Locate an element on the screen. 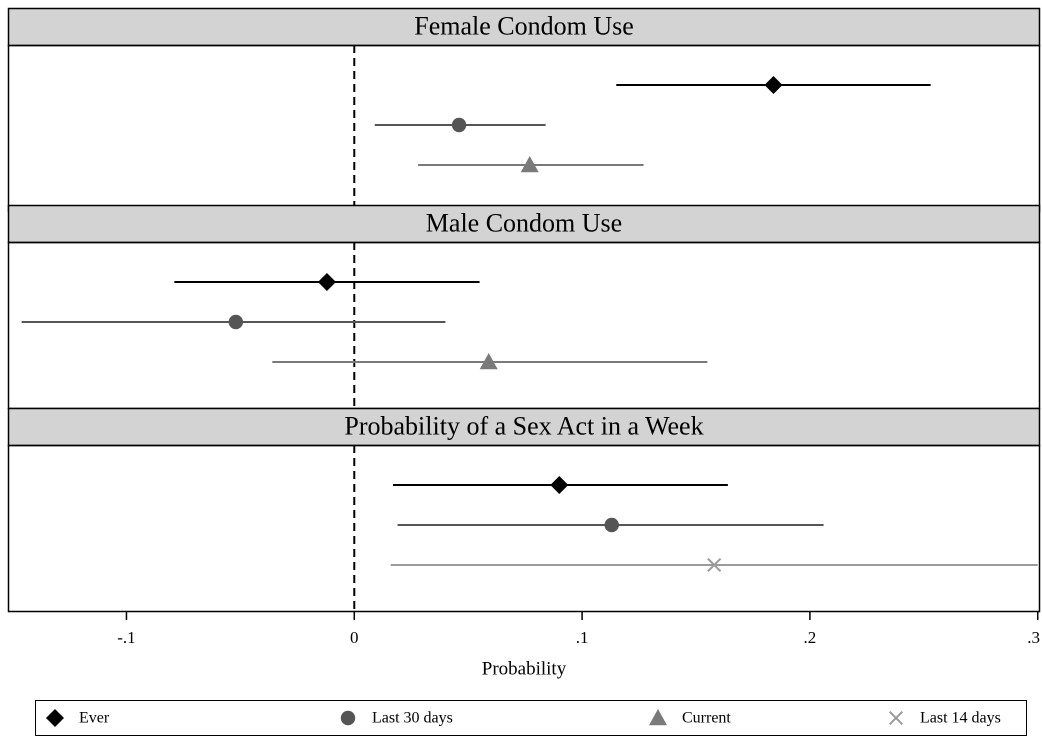 The width and height of the screenshot is (1042, 738). legend-label: Ever is located at coordinates (94, 718).